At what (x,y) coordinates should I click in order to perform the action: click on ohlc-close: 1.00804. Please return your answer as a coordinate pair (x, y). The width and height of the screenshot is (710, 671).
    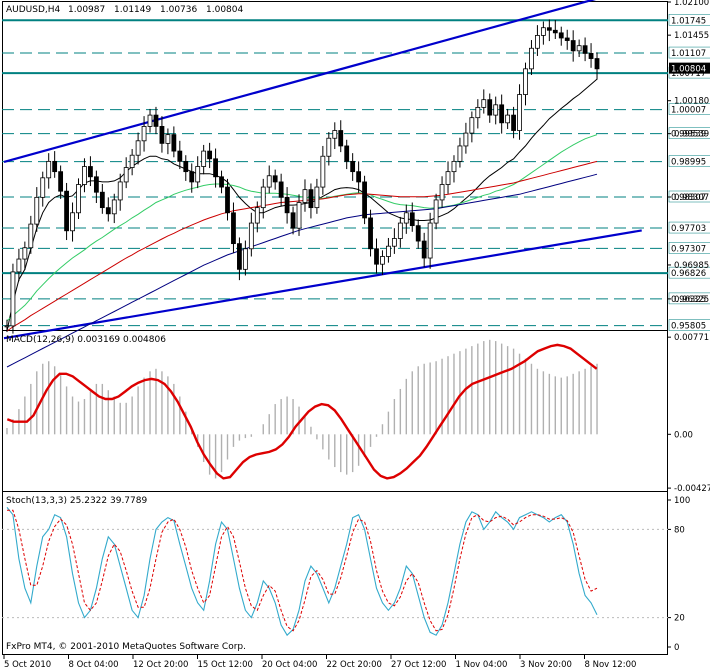
    Looking at the image, I should click on (224, 10).